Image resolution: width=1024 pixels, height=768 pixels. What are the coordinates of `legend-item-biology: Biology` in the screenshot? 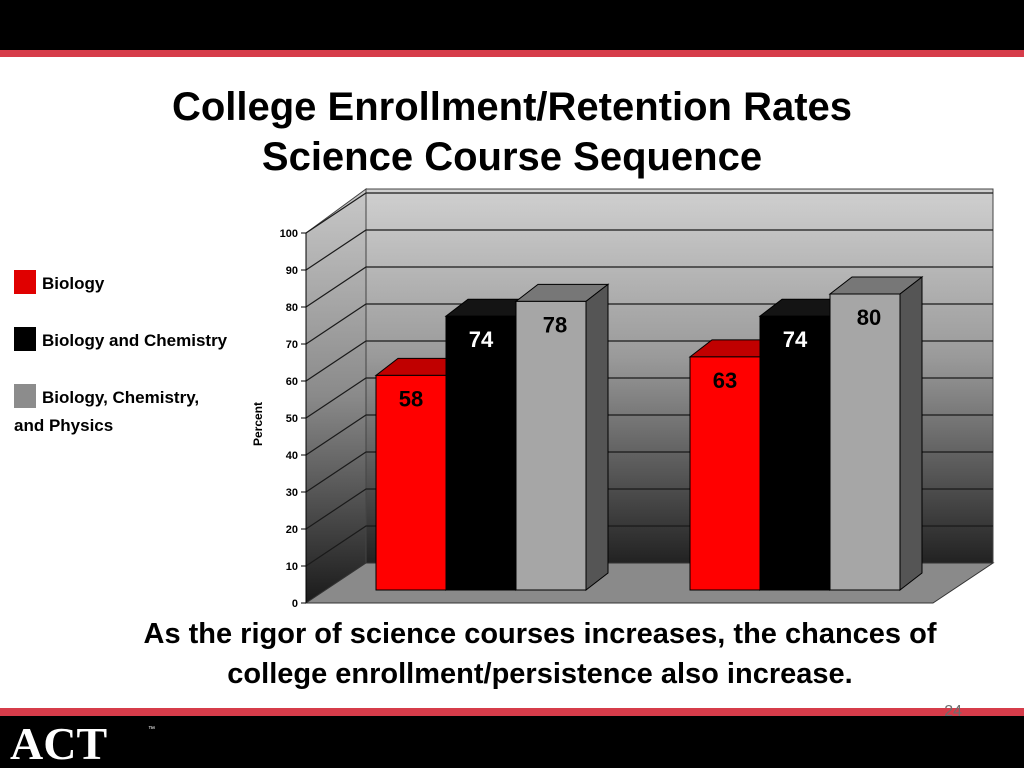 It's located at (59, 284).